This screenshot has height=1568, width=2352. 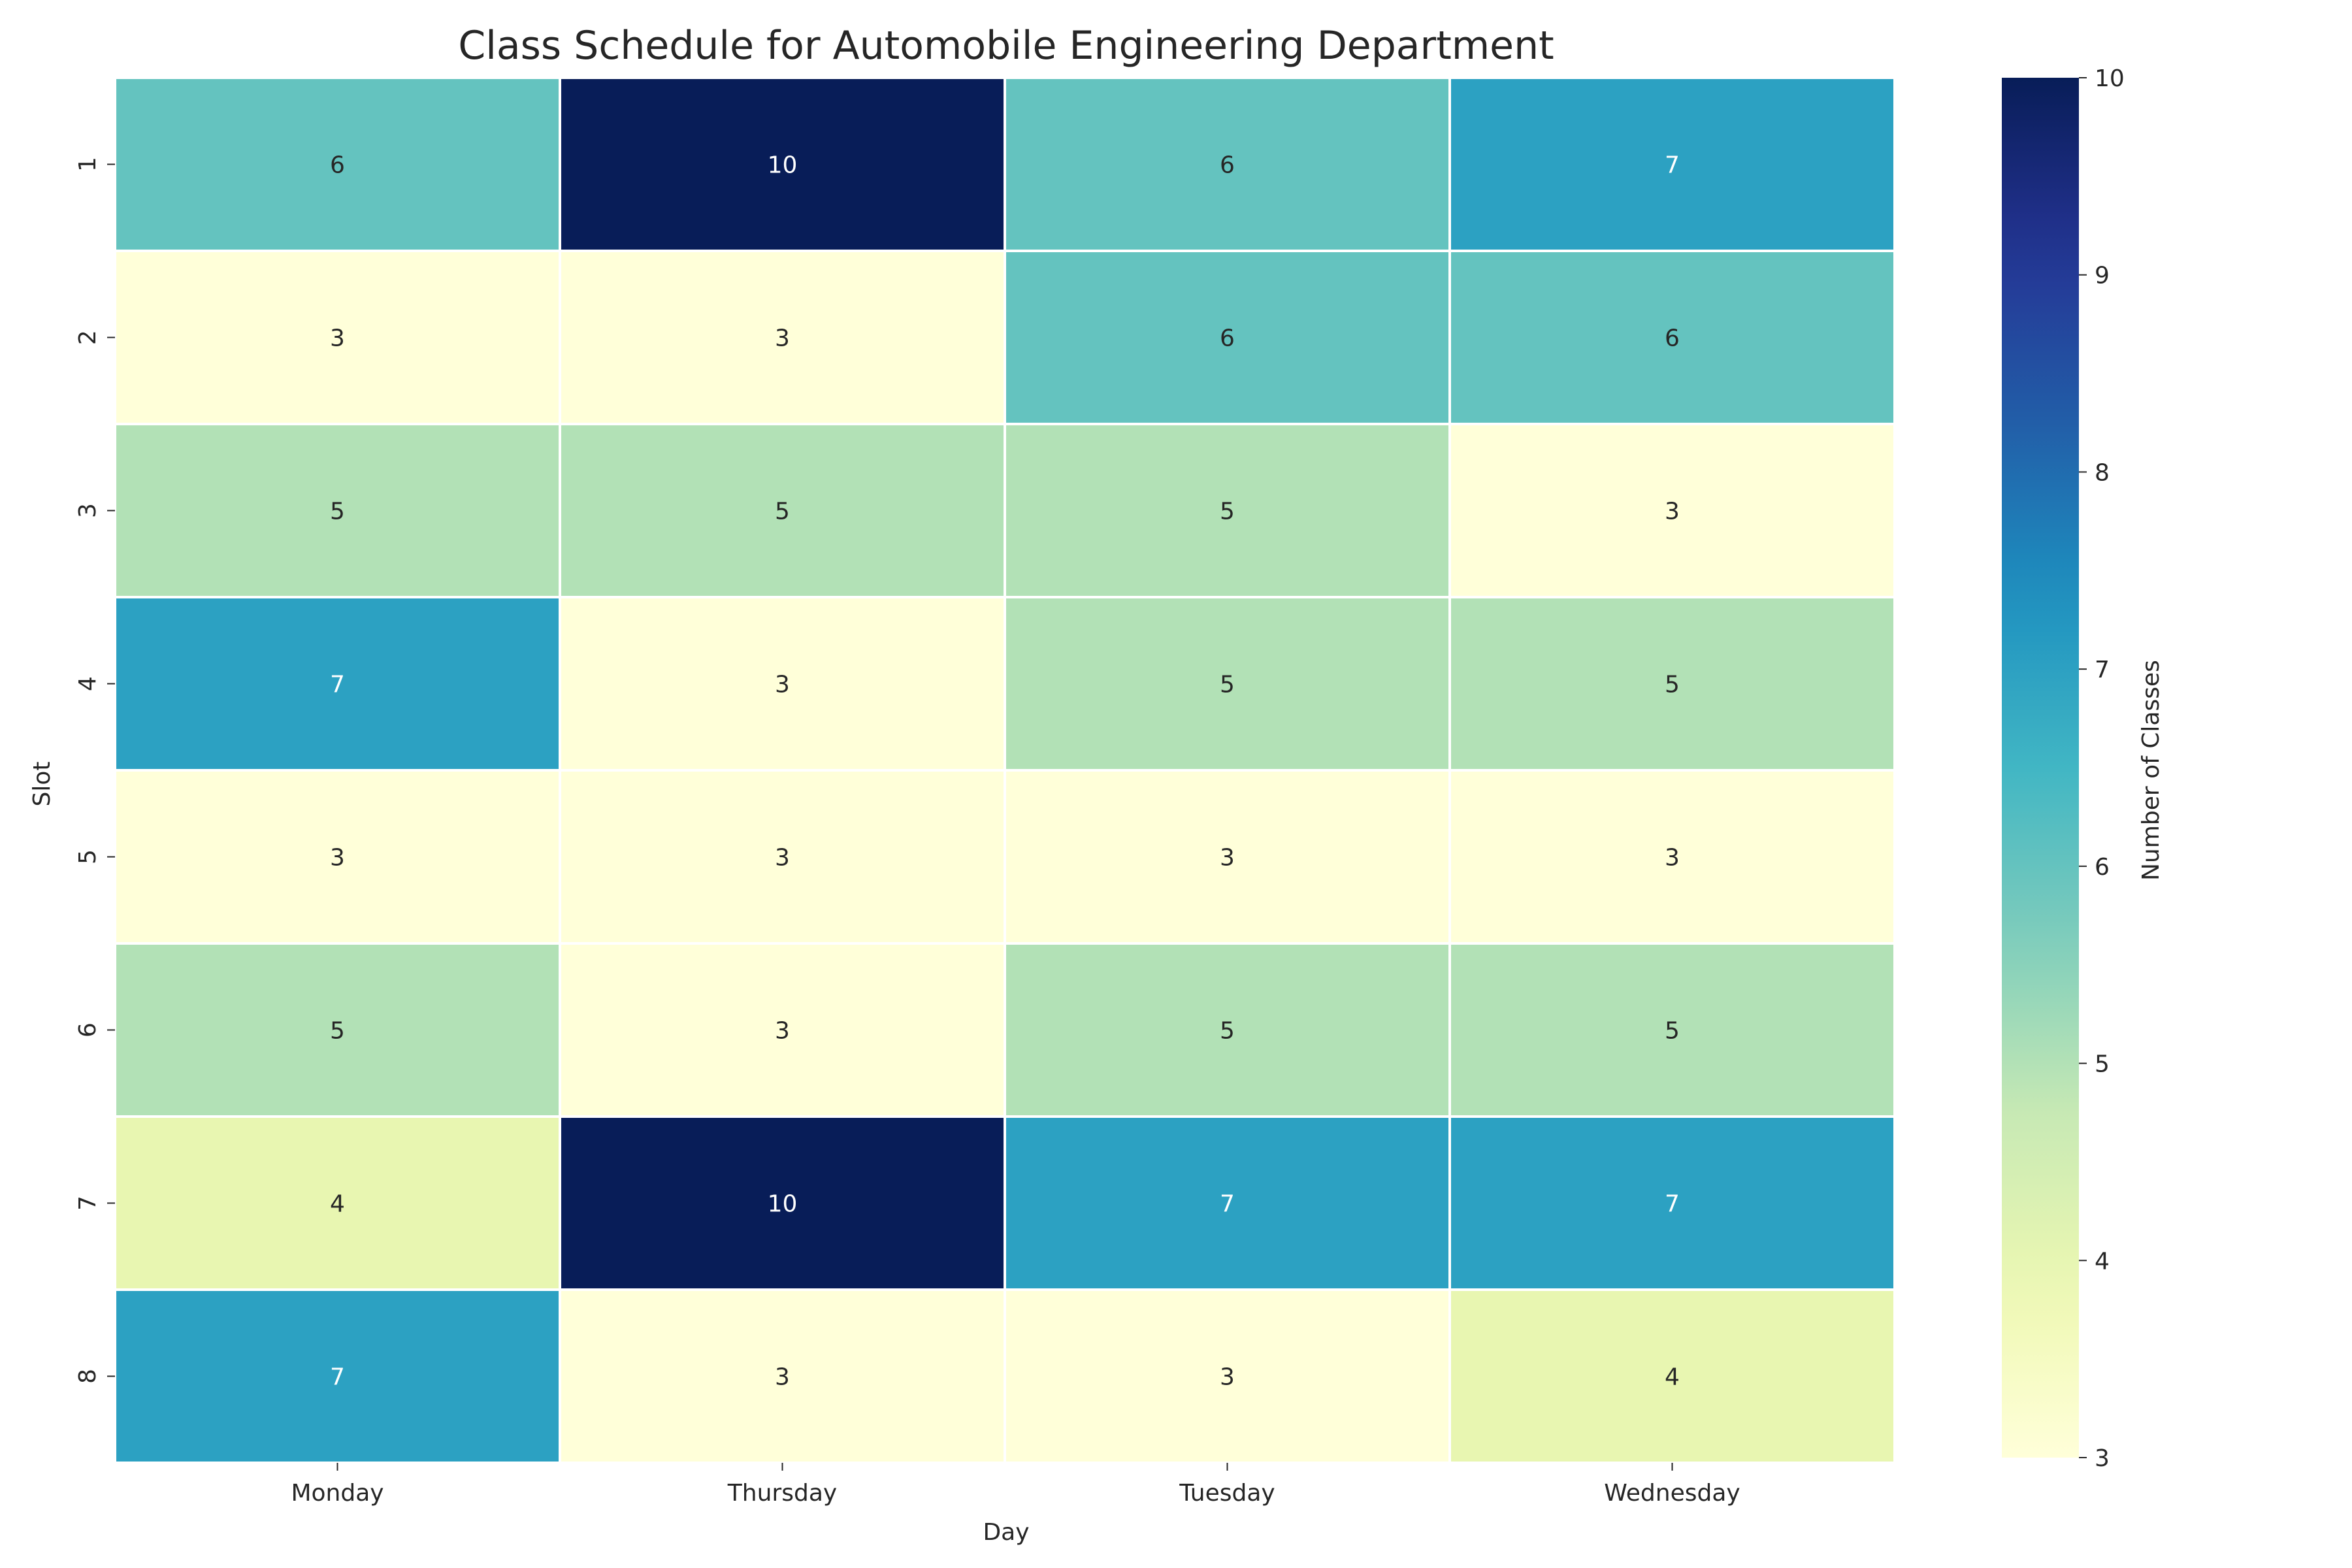 I want to click on y-axis-label: Slot, so click(x=42, y=784).